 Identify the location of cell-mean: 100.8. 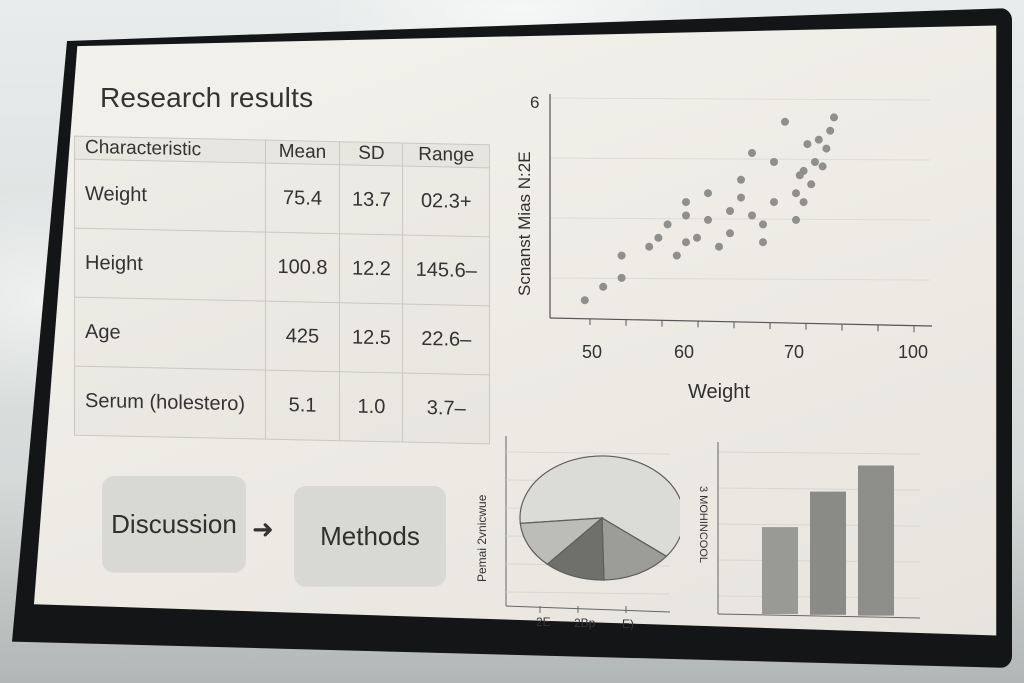
(302, 267).